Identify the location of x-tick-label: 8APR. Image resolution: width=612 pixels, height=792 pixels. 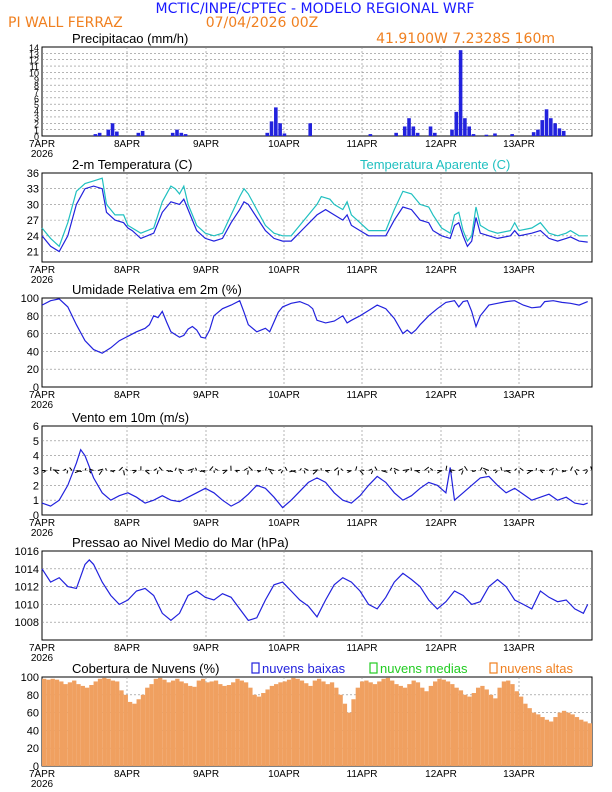
(127, 270).